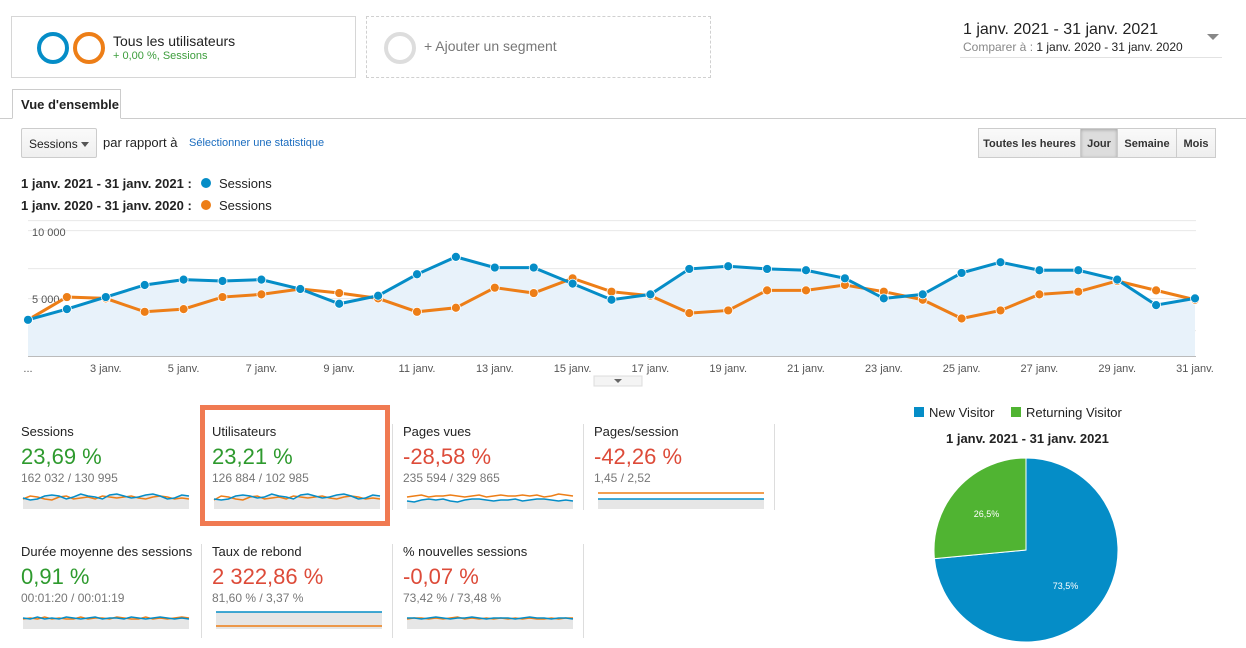  Describe the element at coordinates (106, 183) in the screenshot. I see `legend-range-current: 1 janv. 2021 - 31 janv. 2021 :` at that location.